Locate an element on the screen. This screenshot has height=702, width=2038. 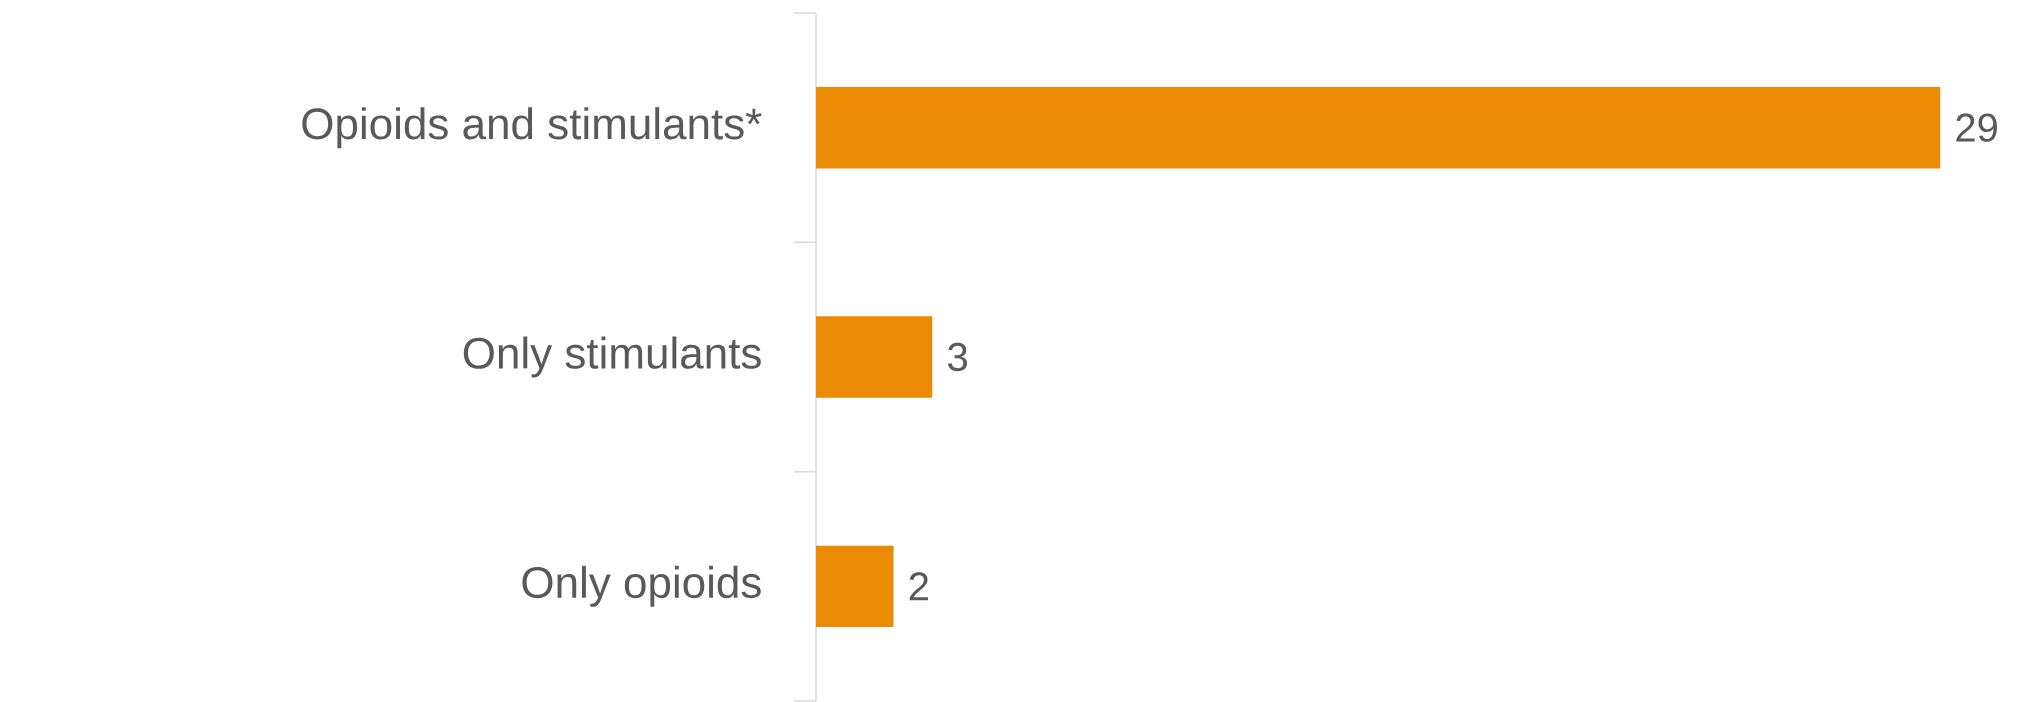
y-tick-label: Only opioids is located at coordinates (641, 586).